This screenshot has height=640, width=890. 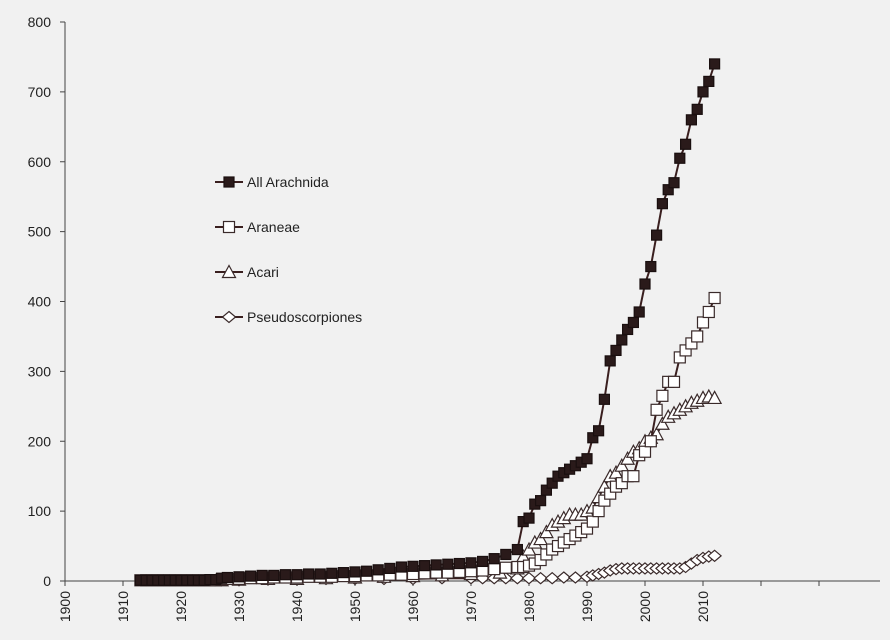 I want to click on legend-item: Araneae, so click(x=257, y=227).